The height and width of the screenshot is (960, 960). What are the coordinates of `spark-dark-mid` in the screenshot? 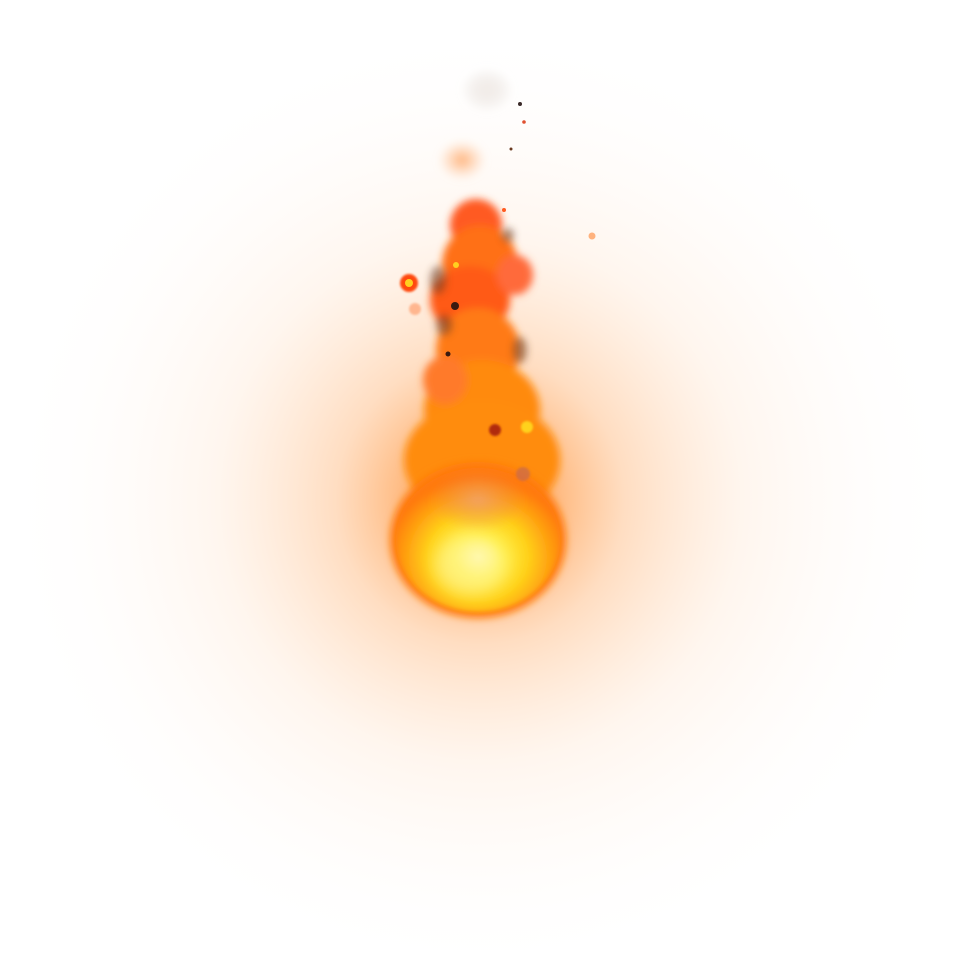 It's located at (511, 149).